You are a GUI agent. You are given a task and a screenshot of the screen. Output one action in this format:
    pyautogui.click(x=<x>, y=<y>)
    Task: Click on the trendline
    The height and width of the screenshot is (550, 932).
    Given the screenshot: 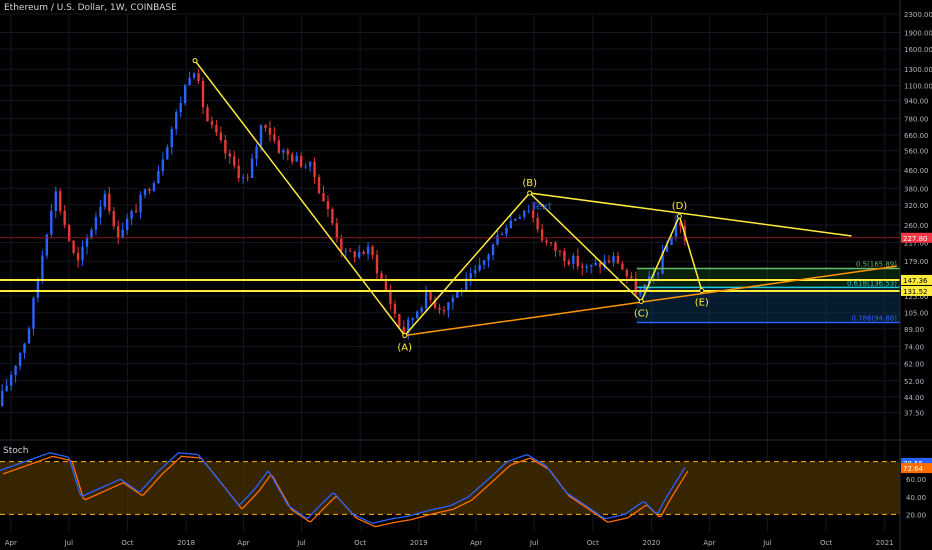 What is the action you would take?
    pyautogui.click(x=650, y=301)
    